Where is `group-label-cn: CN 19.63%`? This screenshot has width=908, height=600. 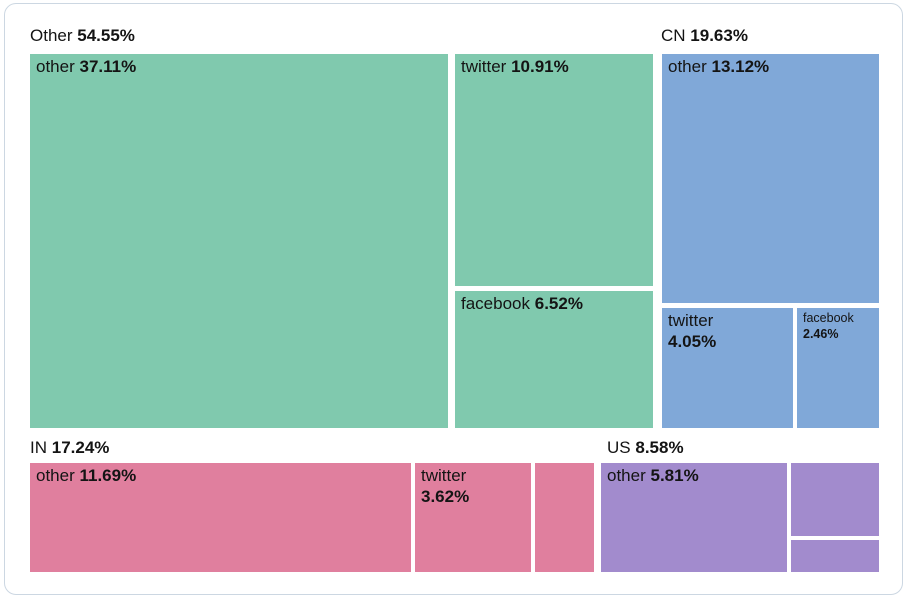
group-label-cn: CN 19.63% is located at coordinates (704, 36).